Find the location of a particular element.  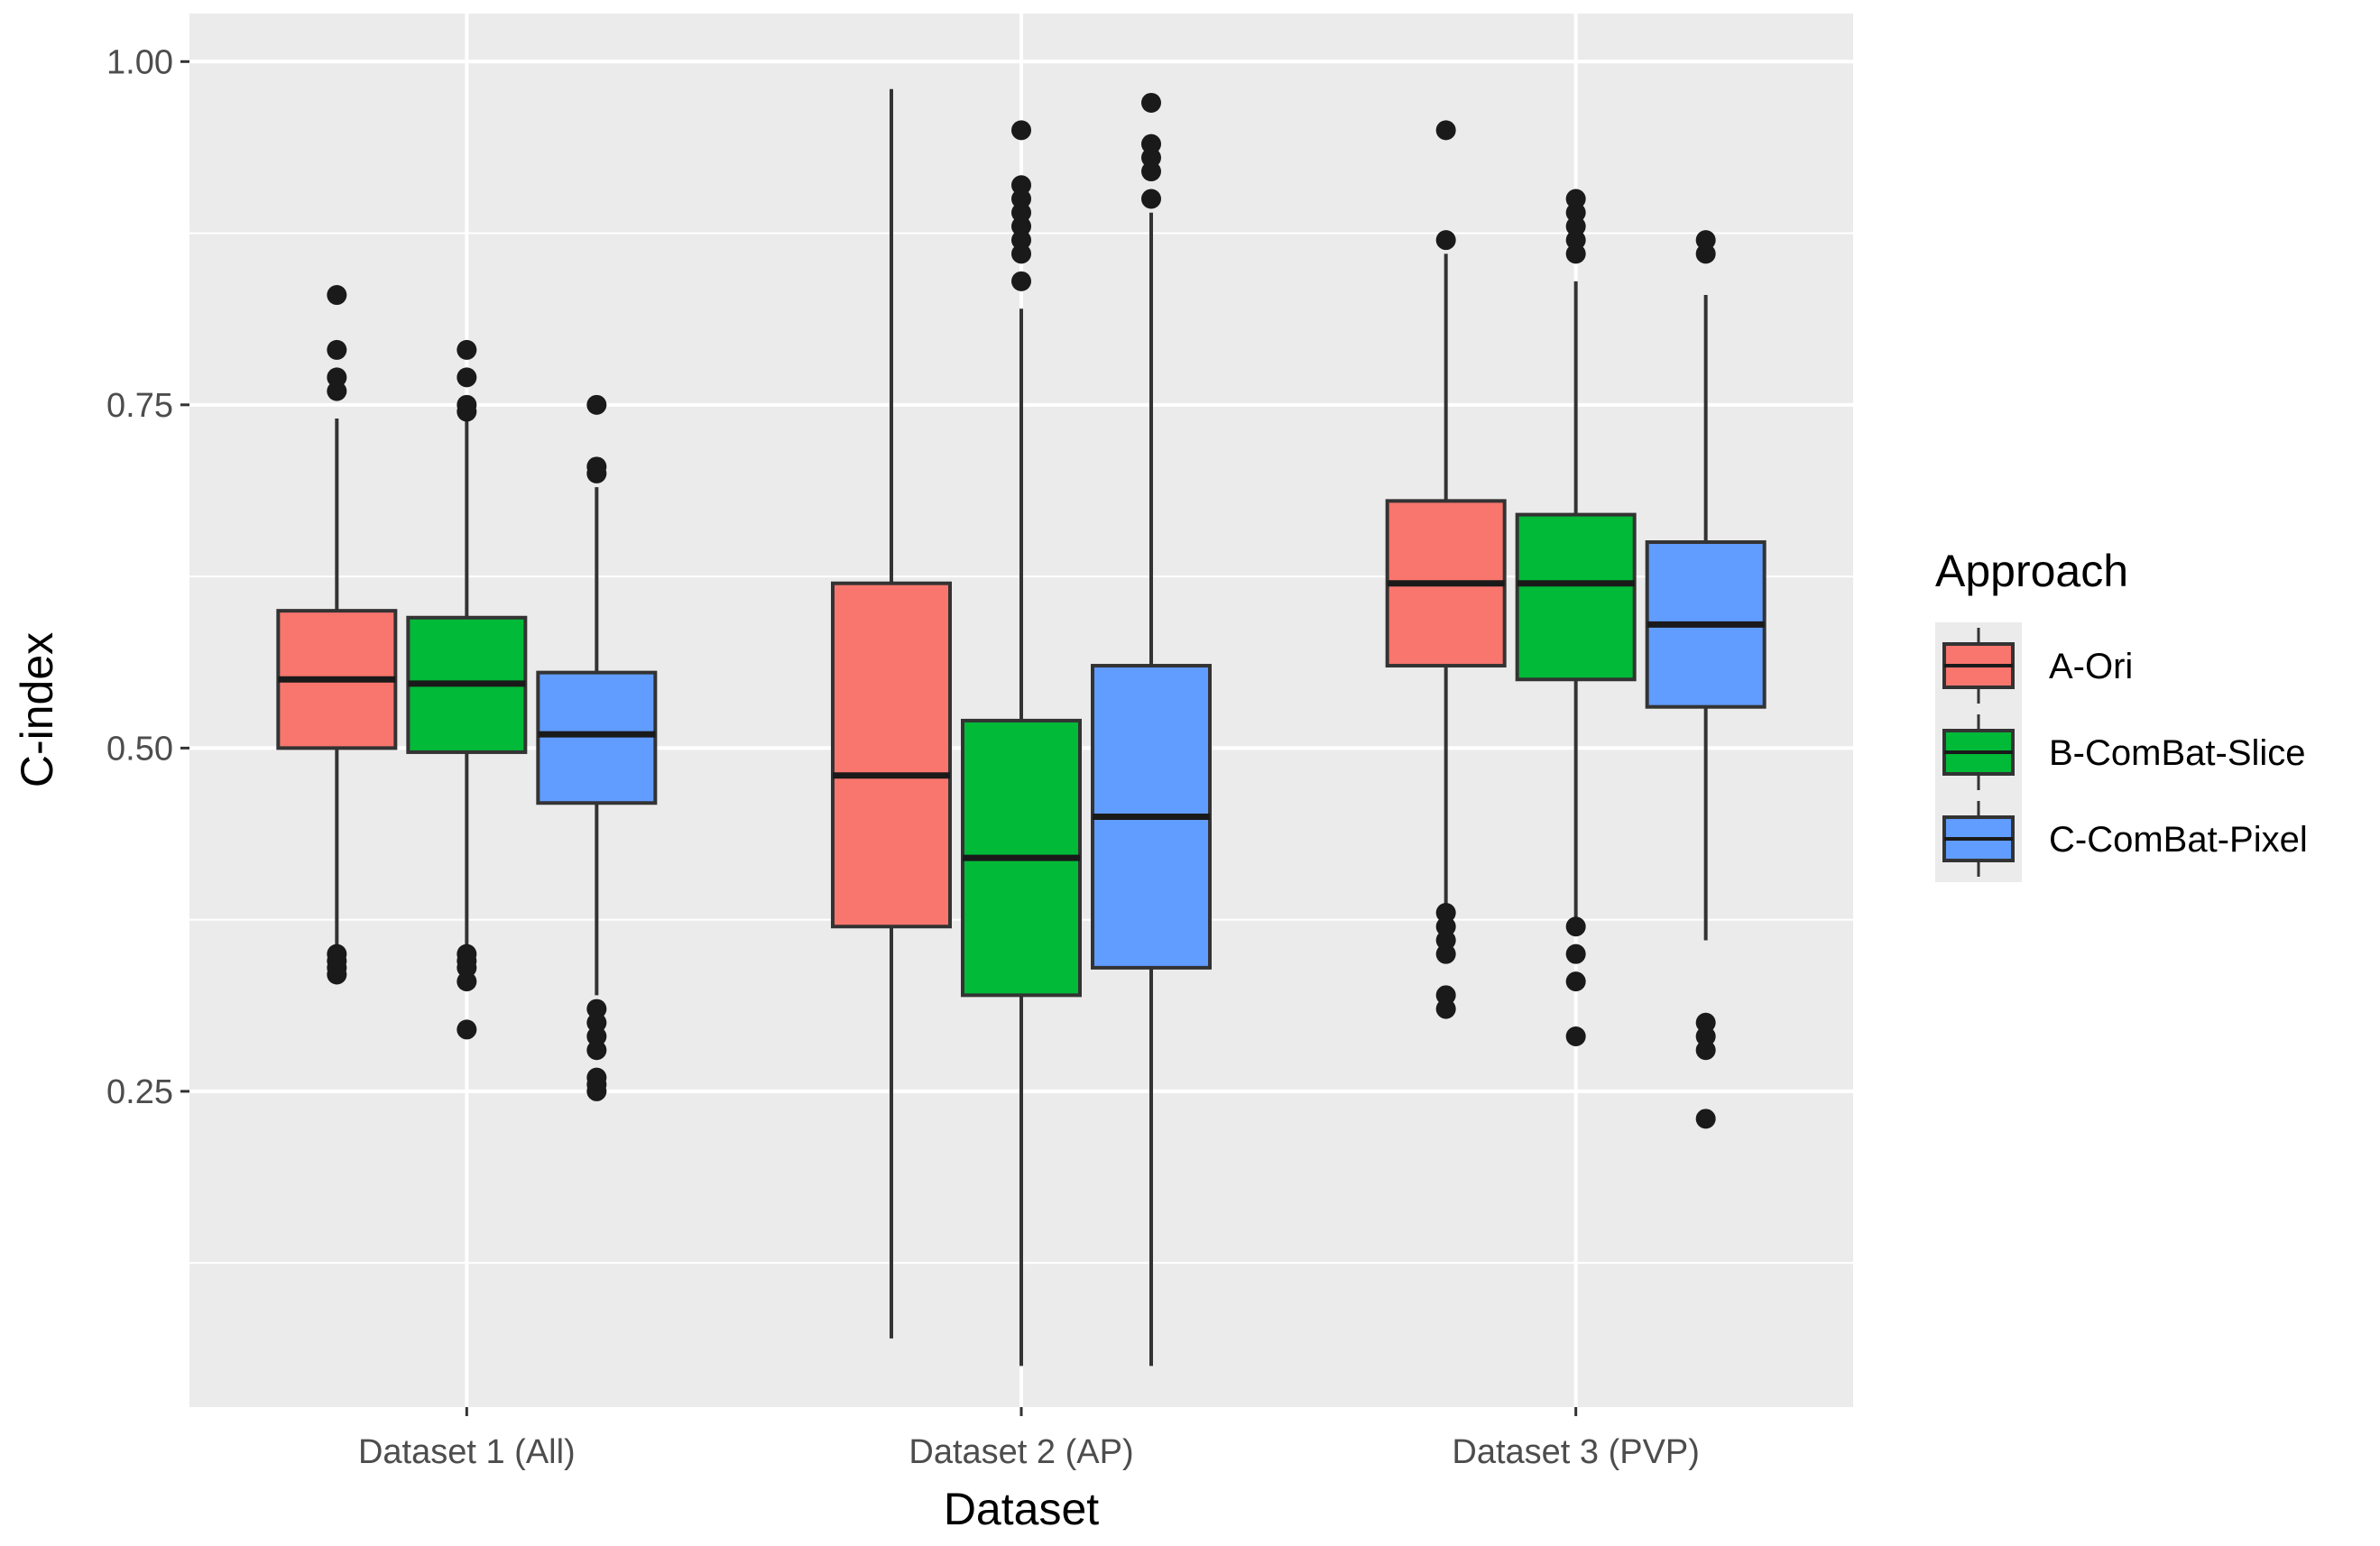

legend-label: C-ComBat-Pixel is located at coordinates (2178, 840).